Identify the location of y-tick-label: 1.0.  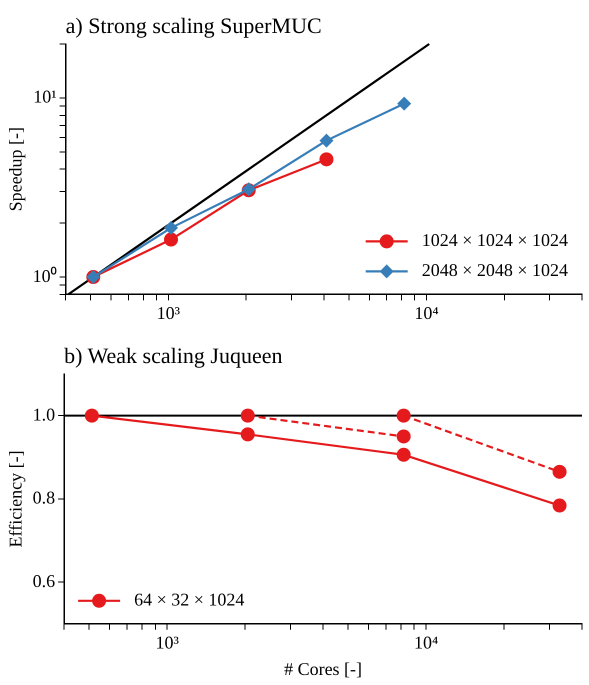
(44, 414).